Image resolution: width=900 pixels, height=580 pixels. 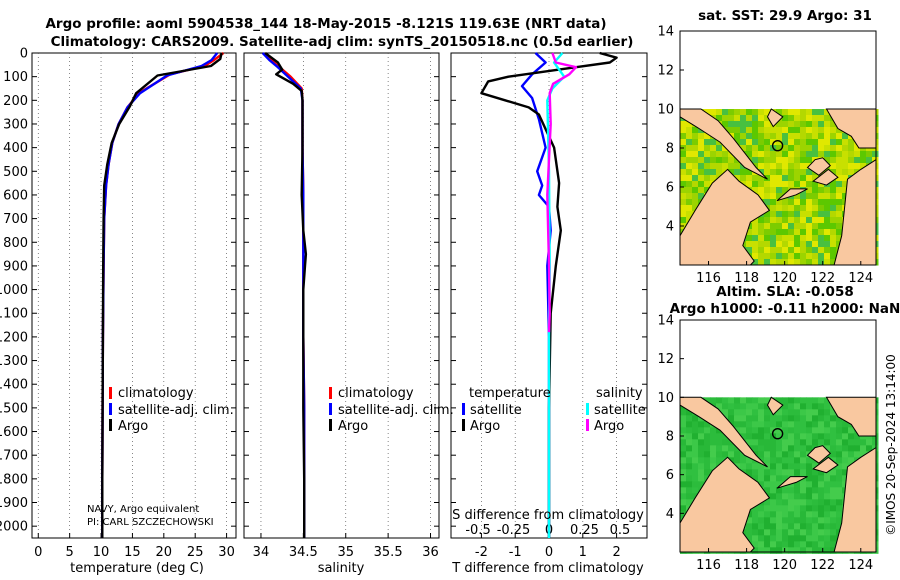 What do you see at coordinates (620, 410) in the screenshot?
I see `legend-label-sal-satellite: satellite` at bounding box center [620, 410].